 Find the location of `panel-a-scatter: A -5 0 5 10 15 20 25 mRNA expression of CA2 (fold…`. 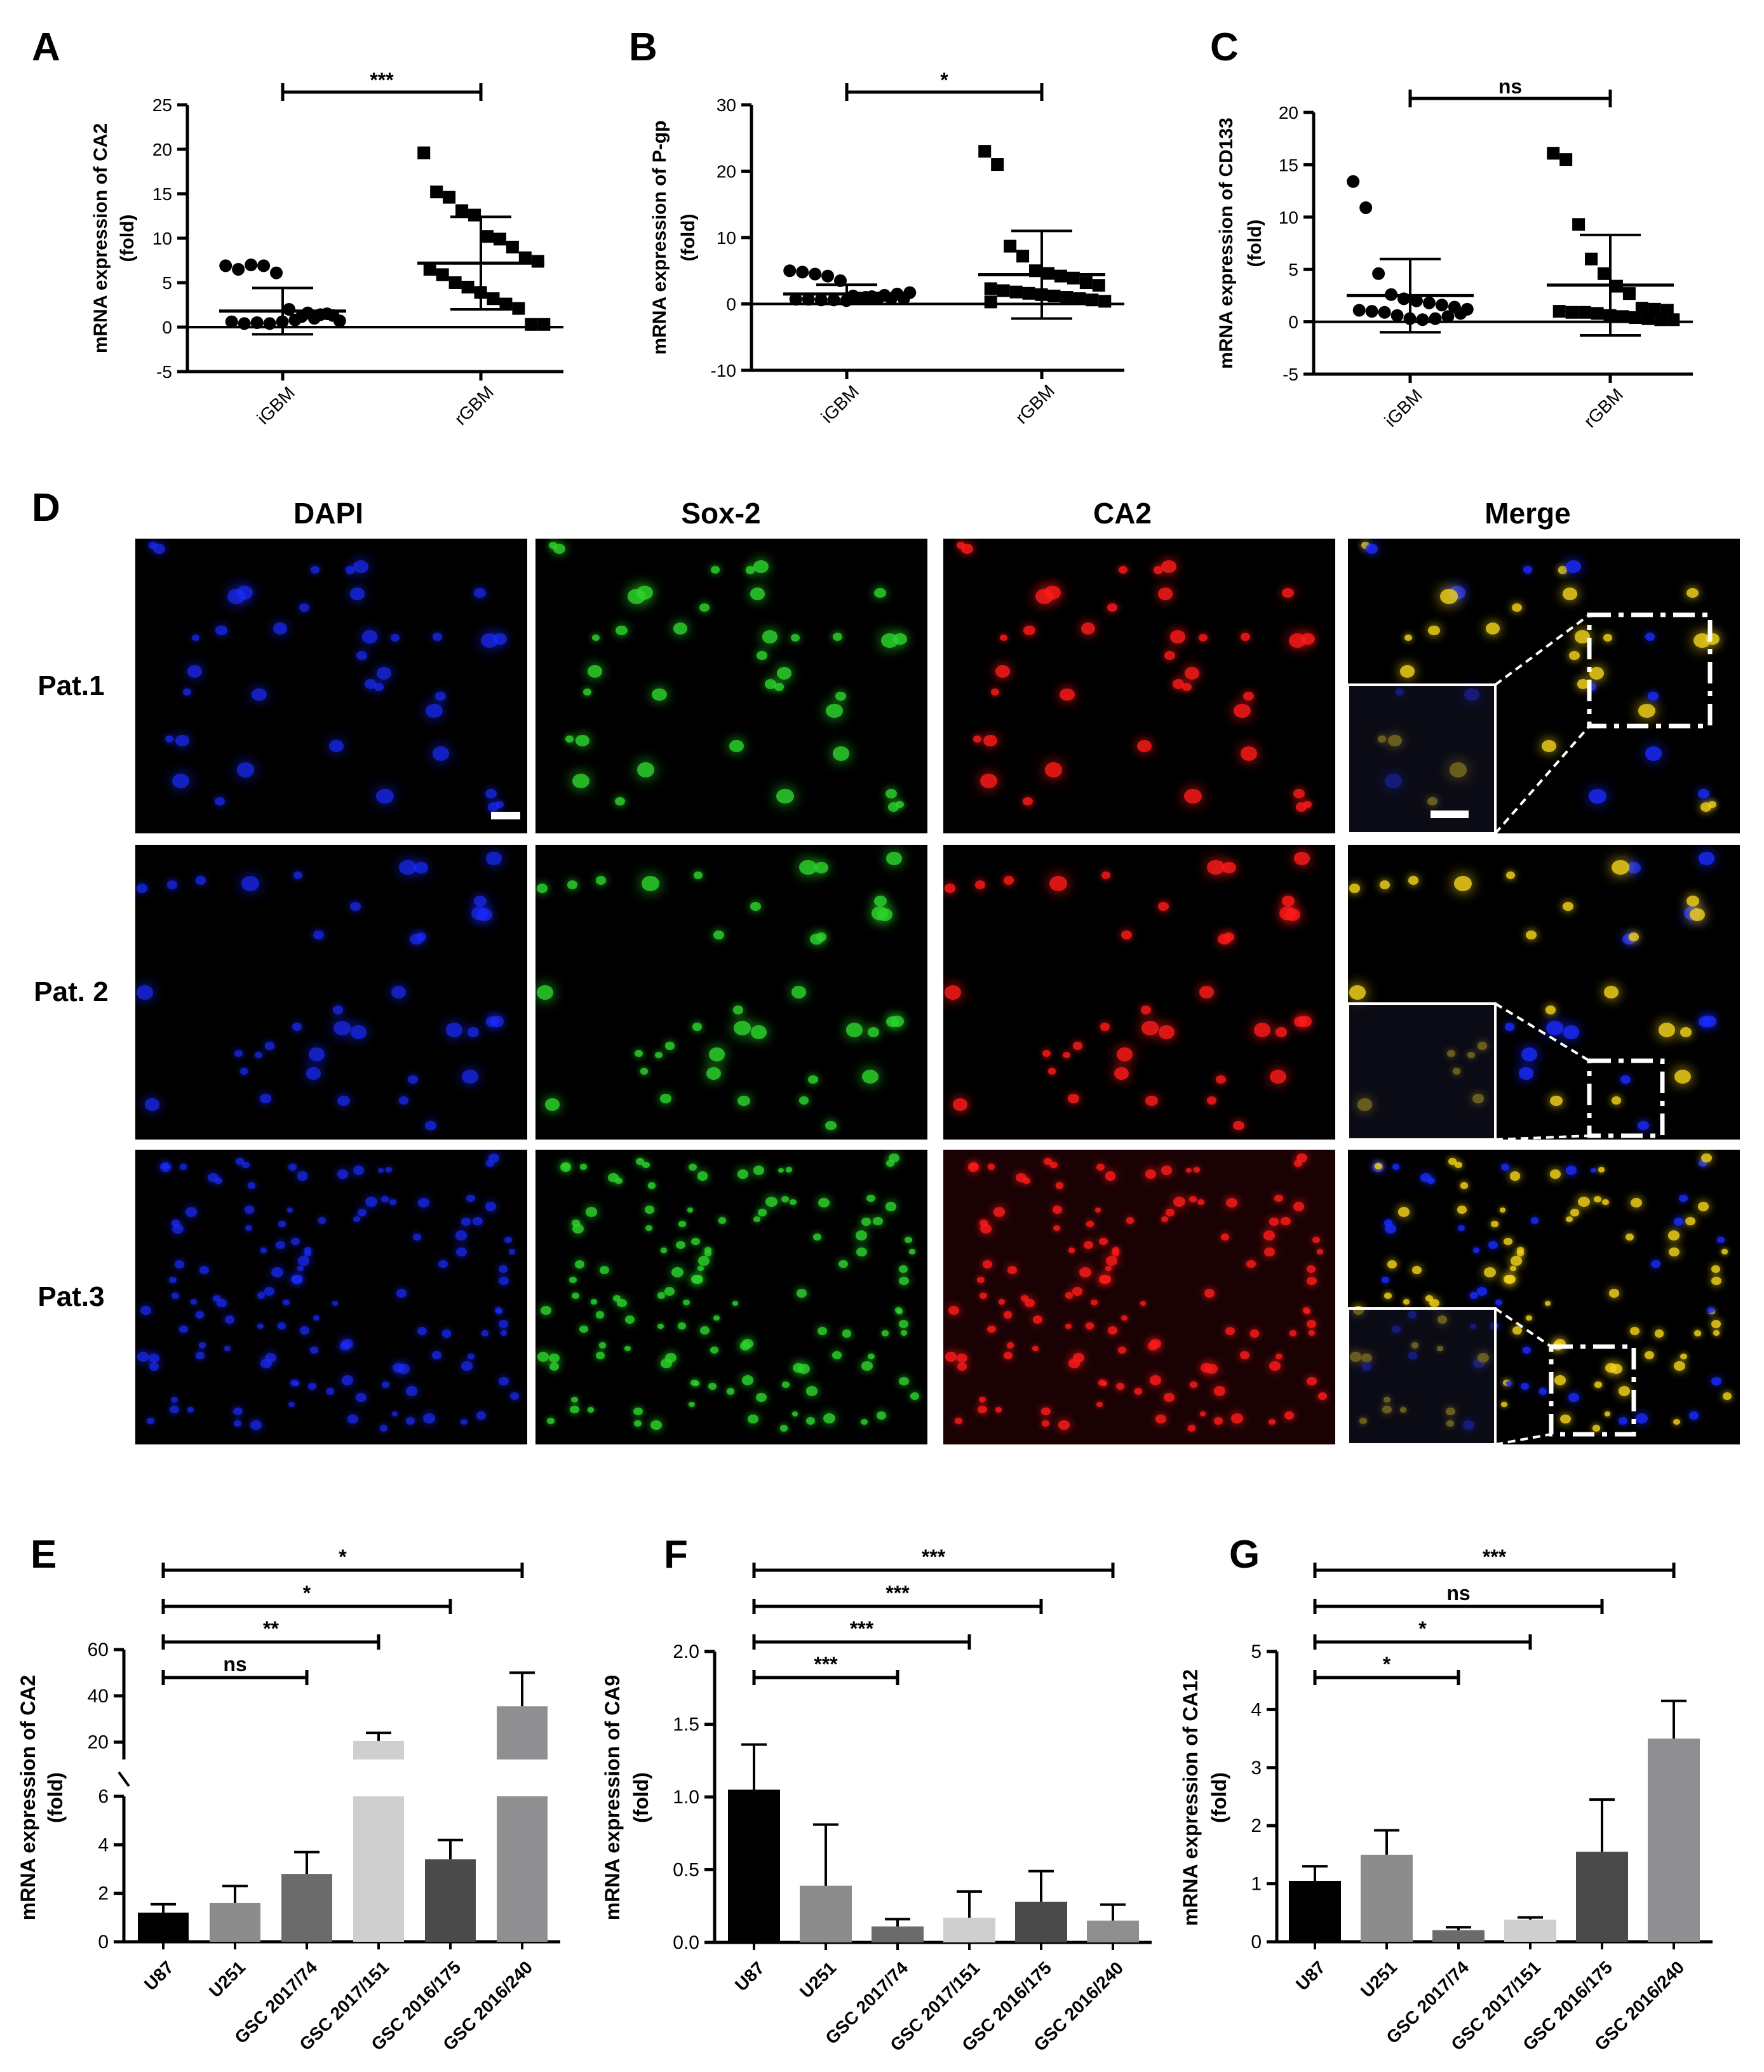

panel-a-scatter: A -5 0 5 10 15 20 25 mRNA expression of CA2 (fold… is located at coordinates (297, 227).